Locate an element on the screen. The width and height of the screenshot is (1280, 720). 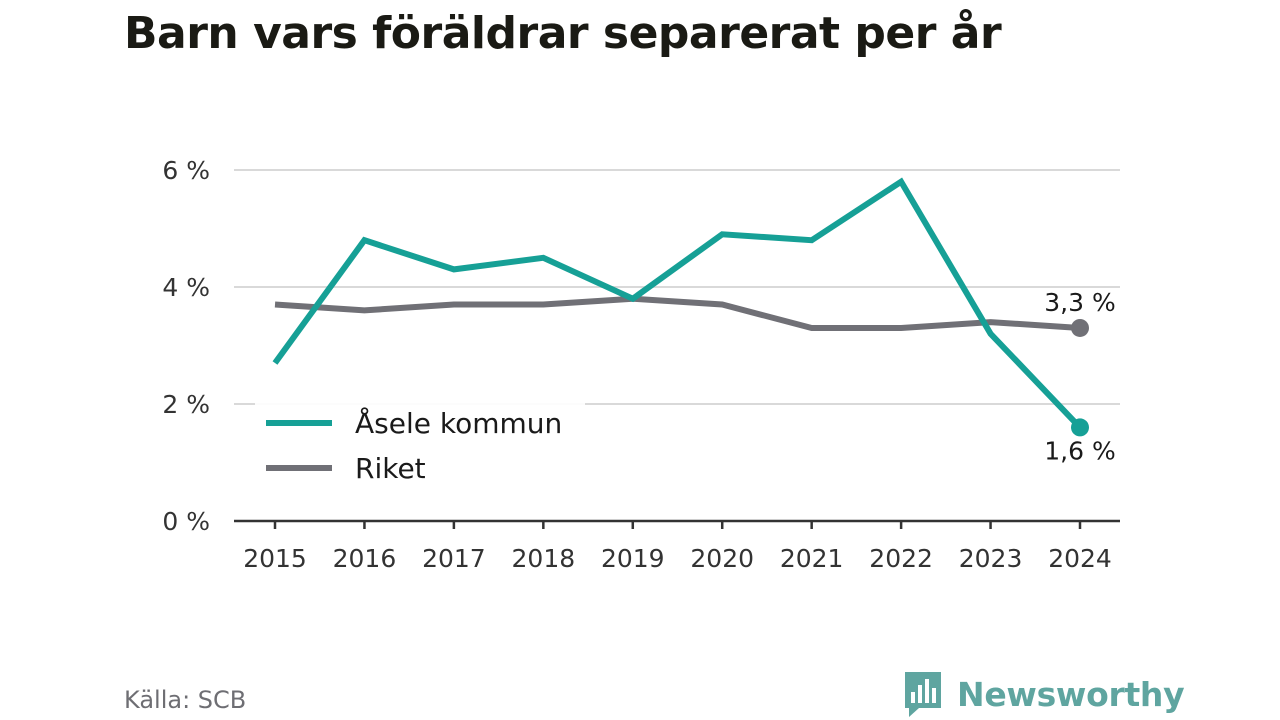
bar-chart-bubble-icon is located at coordinates (923, 694).